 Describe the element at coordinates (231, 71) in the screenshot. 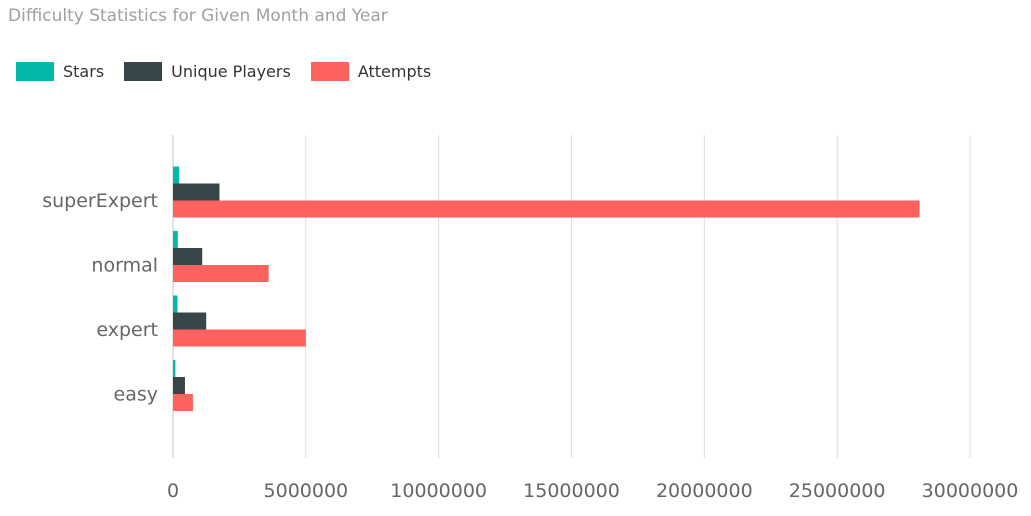

I see `legend-label-unique-players: Unique Players` at that location.